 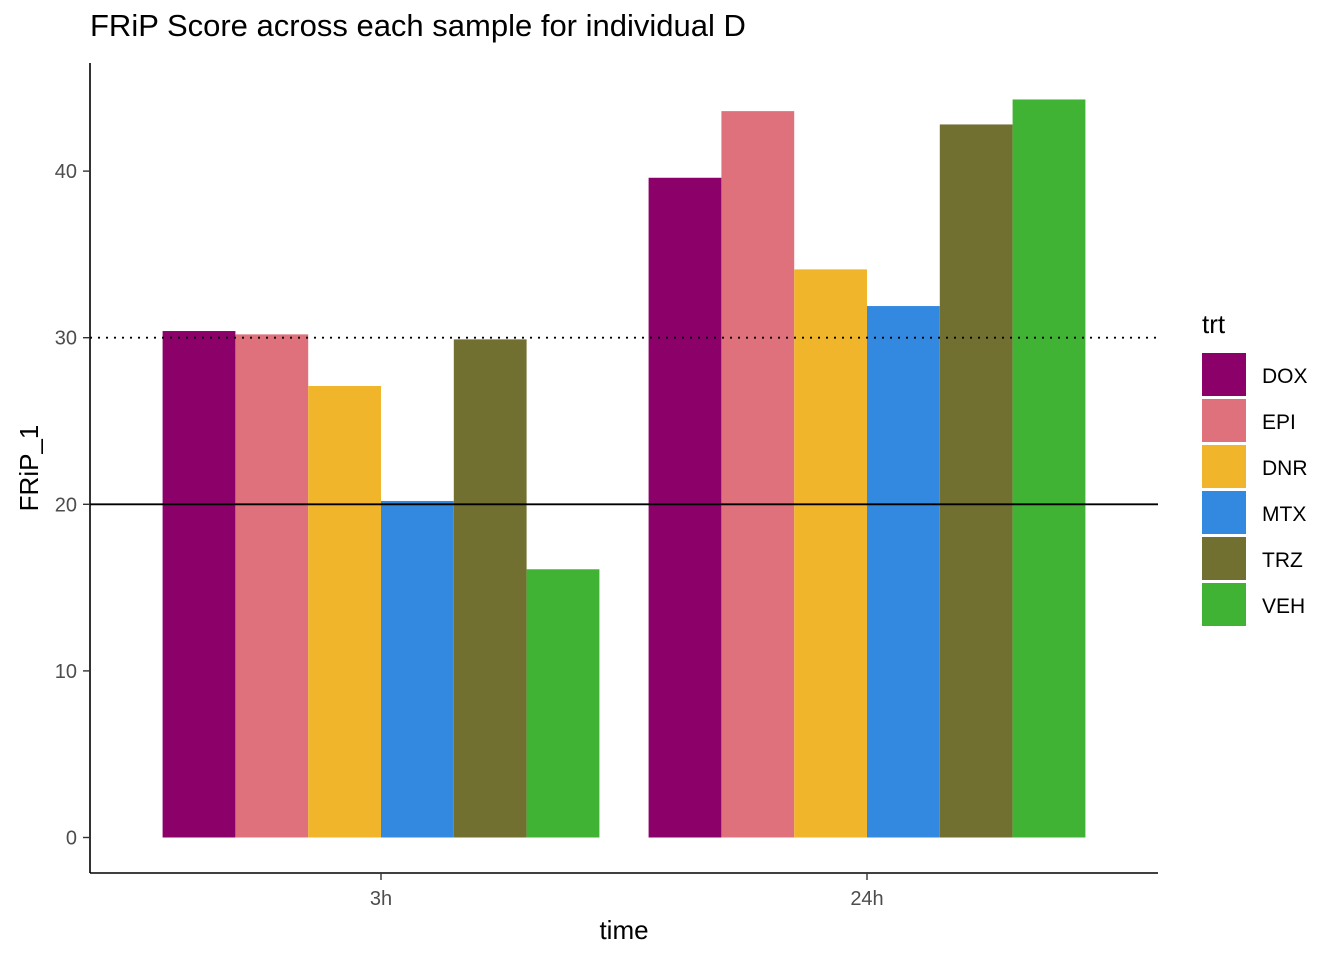 What do you see at coordinates (1049, 468) in the screenshot?
I see `bar-veh-24h` at bounding box center [1049, 468].